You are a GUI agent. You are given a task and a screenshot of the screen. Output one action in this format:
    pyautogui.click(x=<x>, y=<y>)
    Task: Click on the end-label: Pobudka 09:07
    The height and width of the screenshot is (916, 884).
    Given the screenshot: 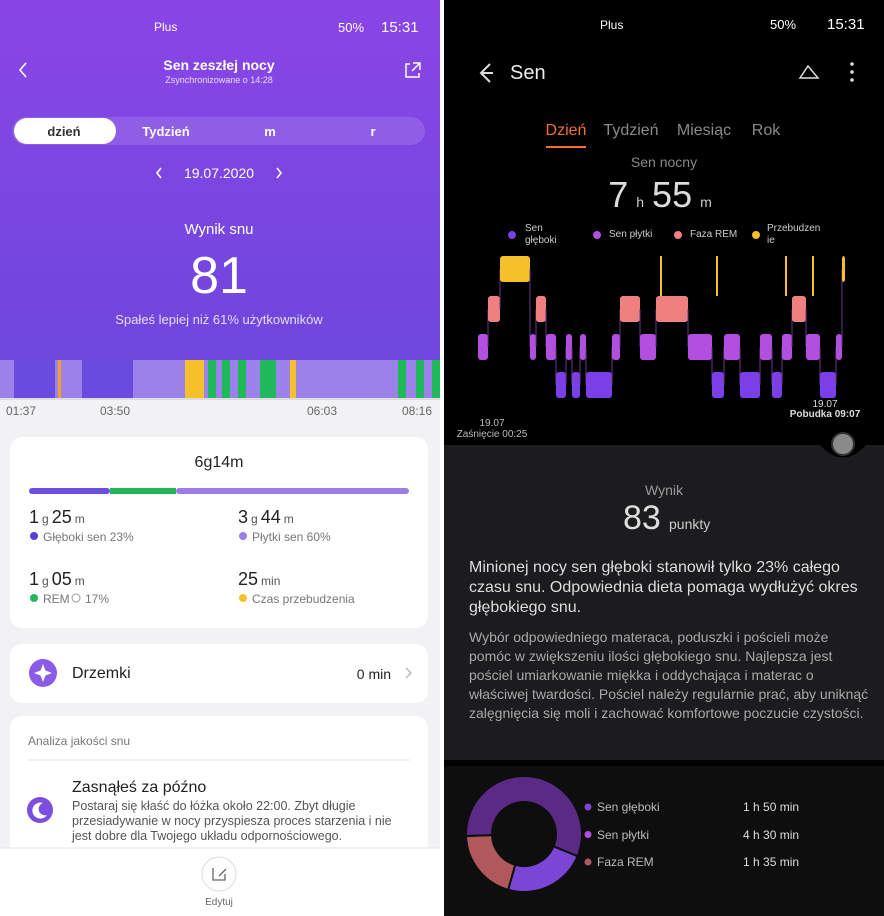 What is the action you would take?
    pyautogui.click(x=825, y=414)
    